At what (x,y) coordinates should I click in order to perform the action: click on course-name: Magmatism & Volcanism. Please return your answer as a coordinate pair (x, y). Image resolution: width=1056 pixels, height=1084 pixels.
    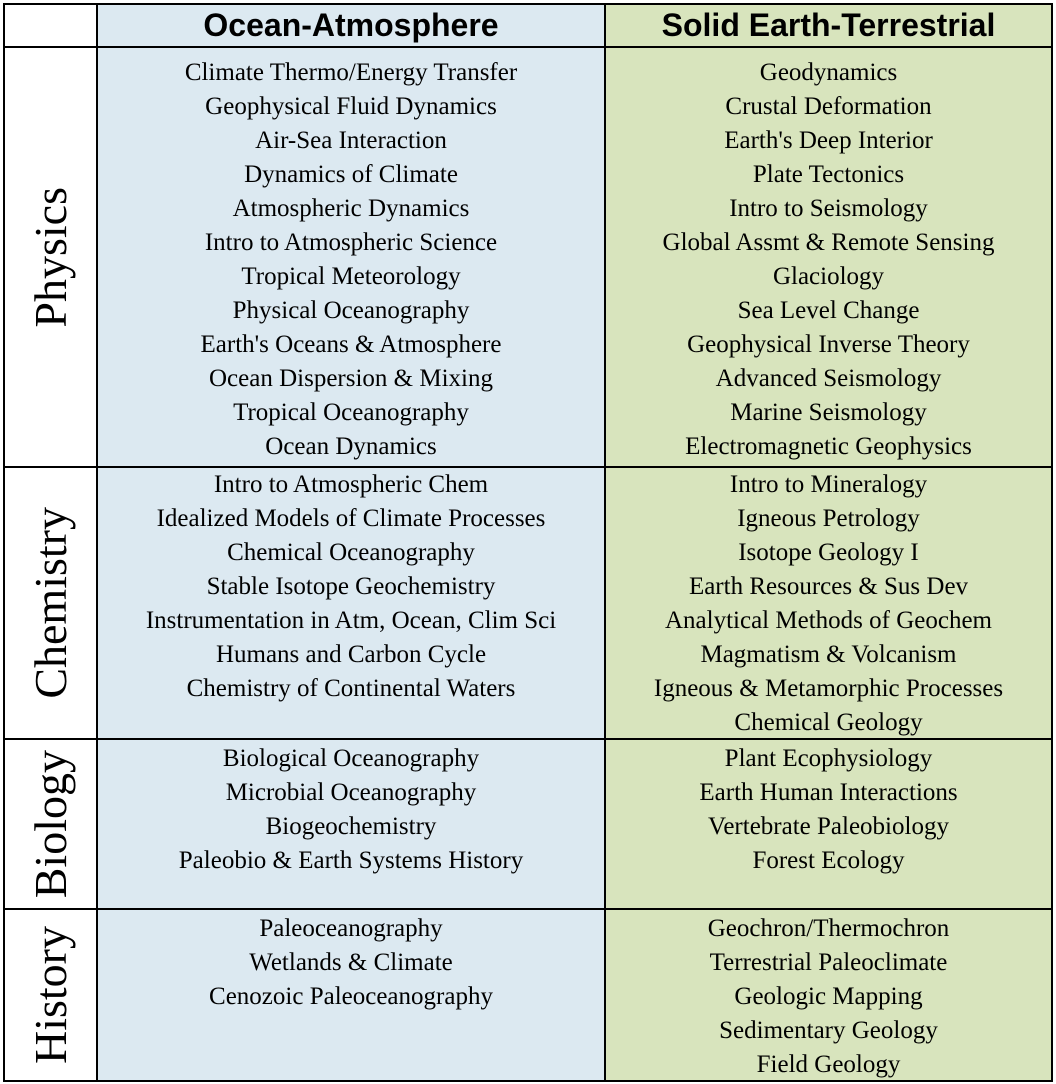
    Looking at the image, I should click on (828, 654).